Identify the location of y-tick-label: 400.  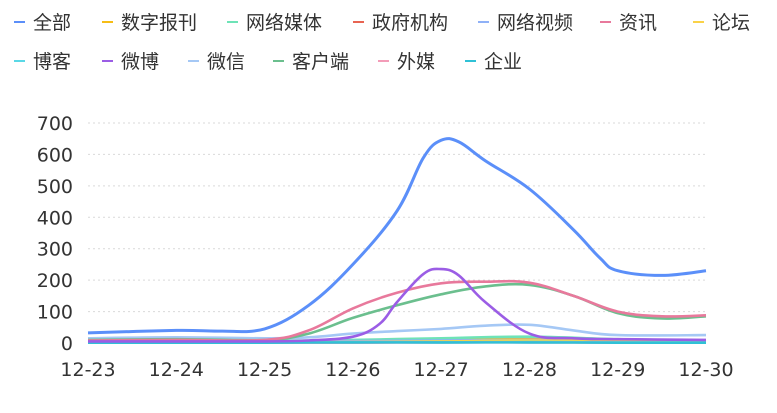
(55, 218).